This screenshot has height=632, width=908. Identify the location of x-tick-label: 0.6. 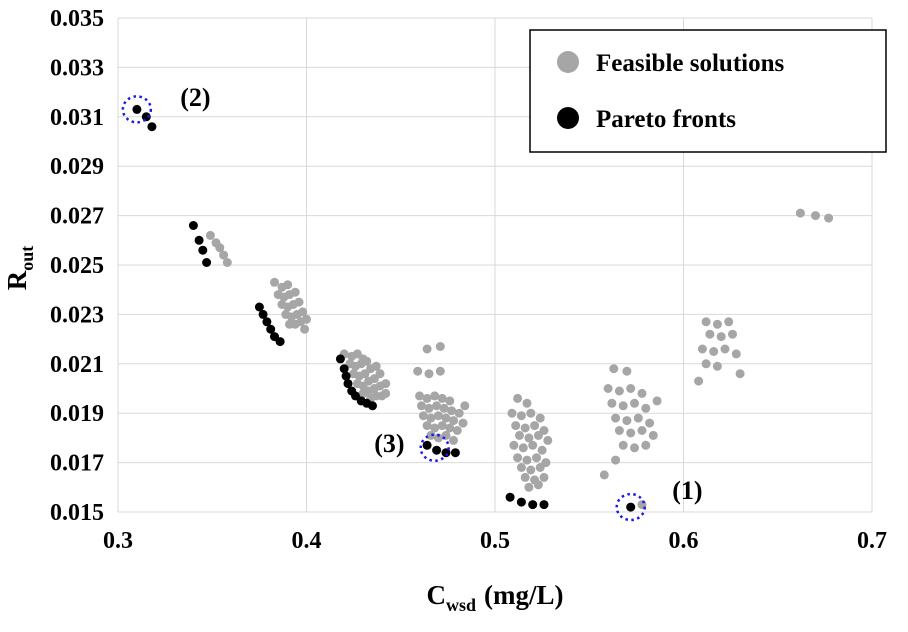
(684, 541).